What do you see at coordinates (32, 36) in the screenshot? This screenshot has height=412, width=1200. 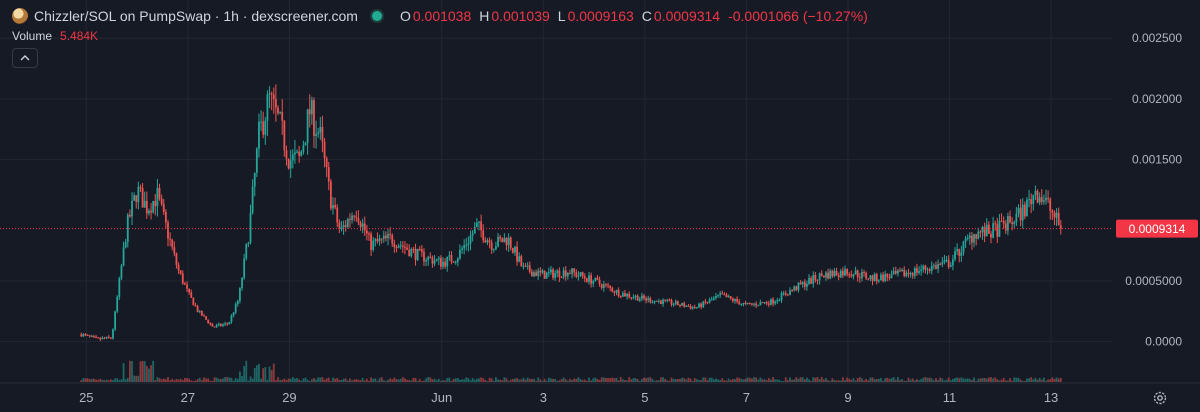 I see `volume-label: Volume` at bounding box center [32, 36].